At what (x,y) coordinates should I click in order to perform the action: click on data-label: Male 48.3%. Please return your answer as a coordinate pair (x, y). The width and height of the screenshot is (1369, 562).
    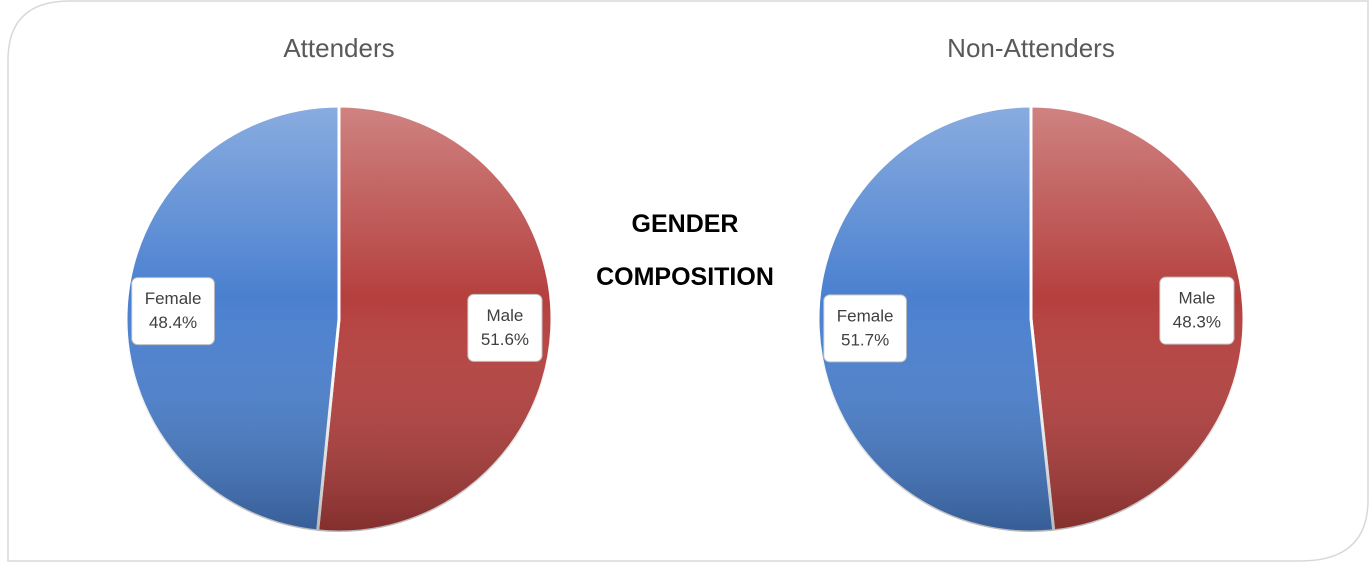
    Looking at the image, I should click on (1197, 310).